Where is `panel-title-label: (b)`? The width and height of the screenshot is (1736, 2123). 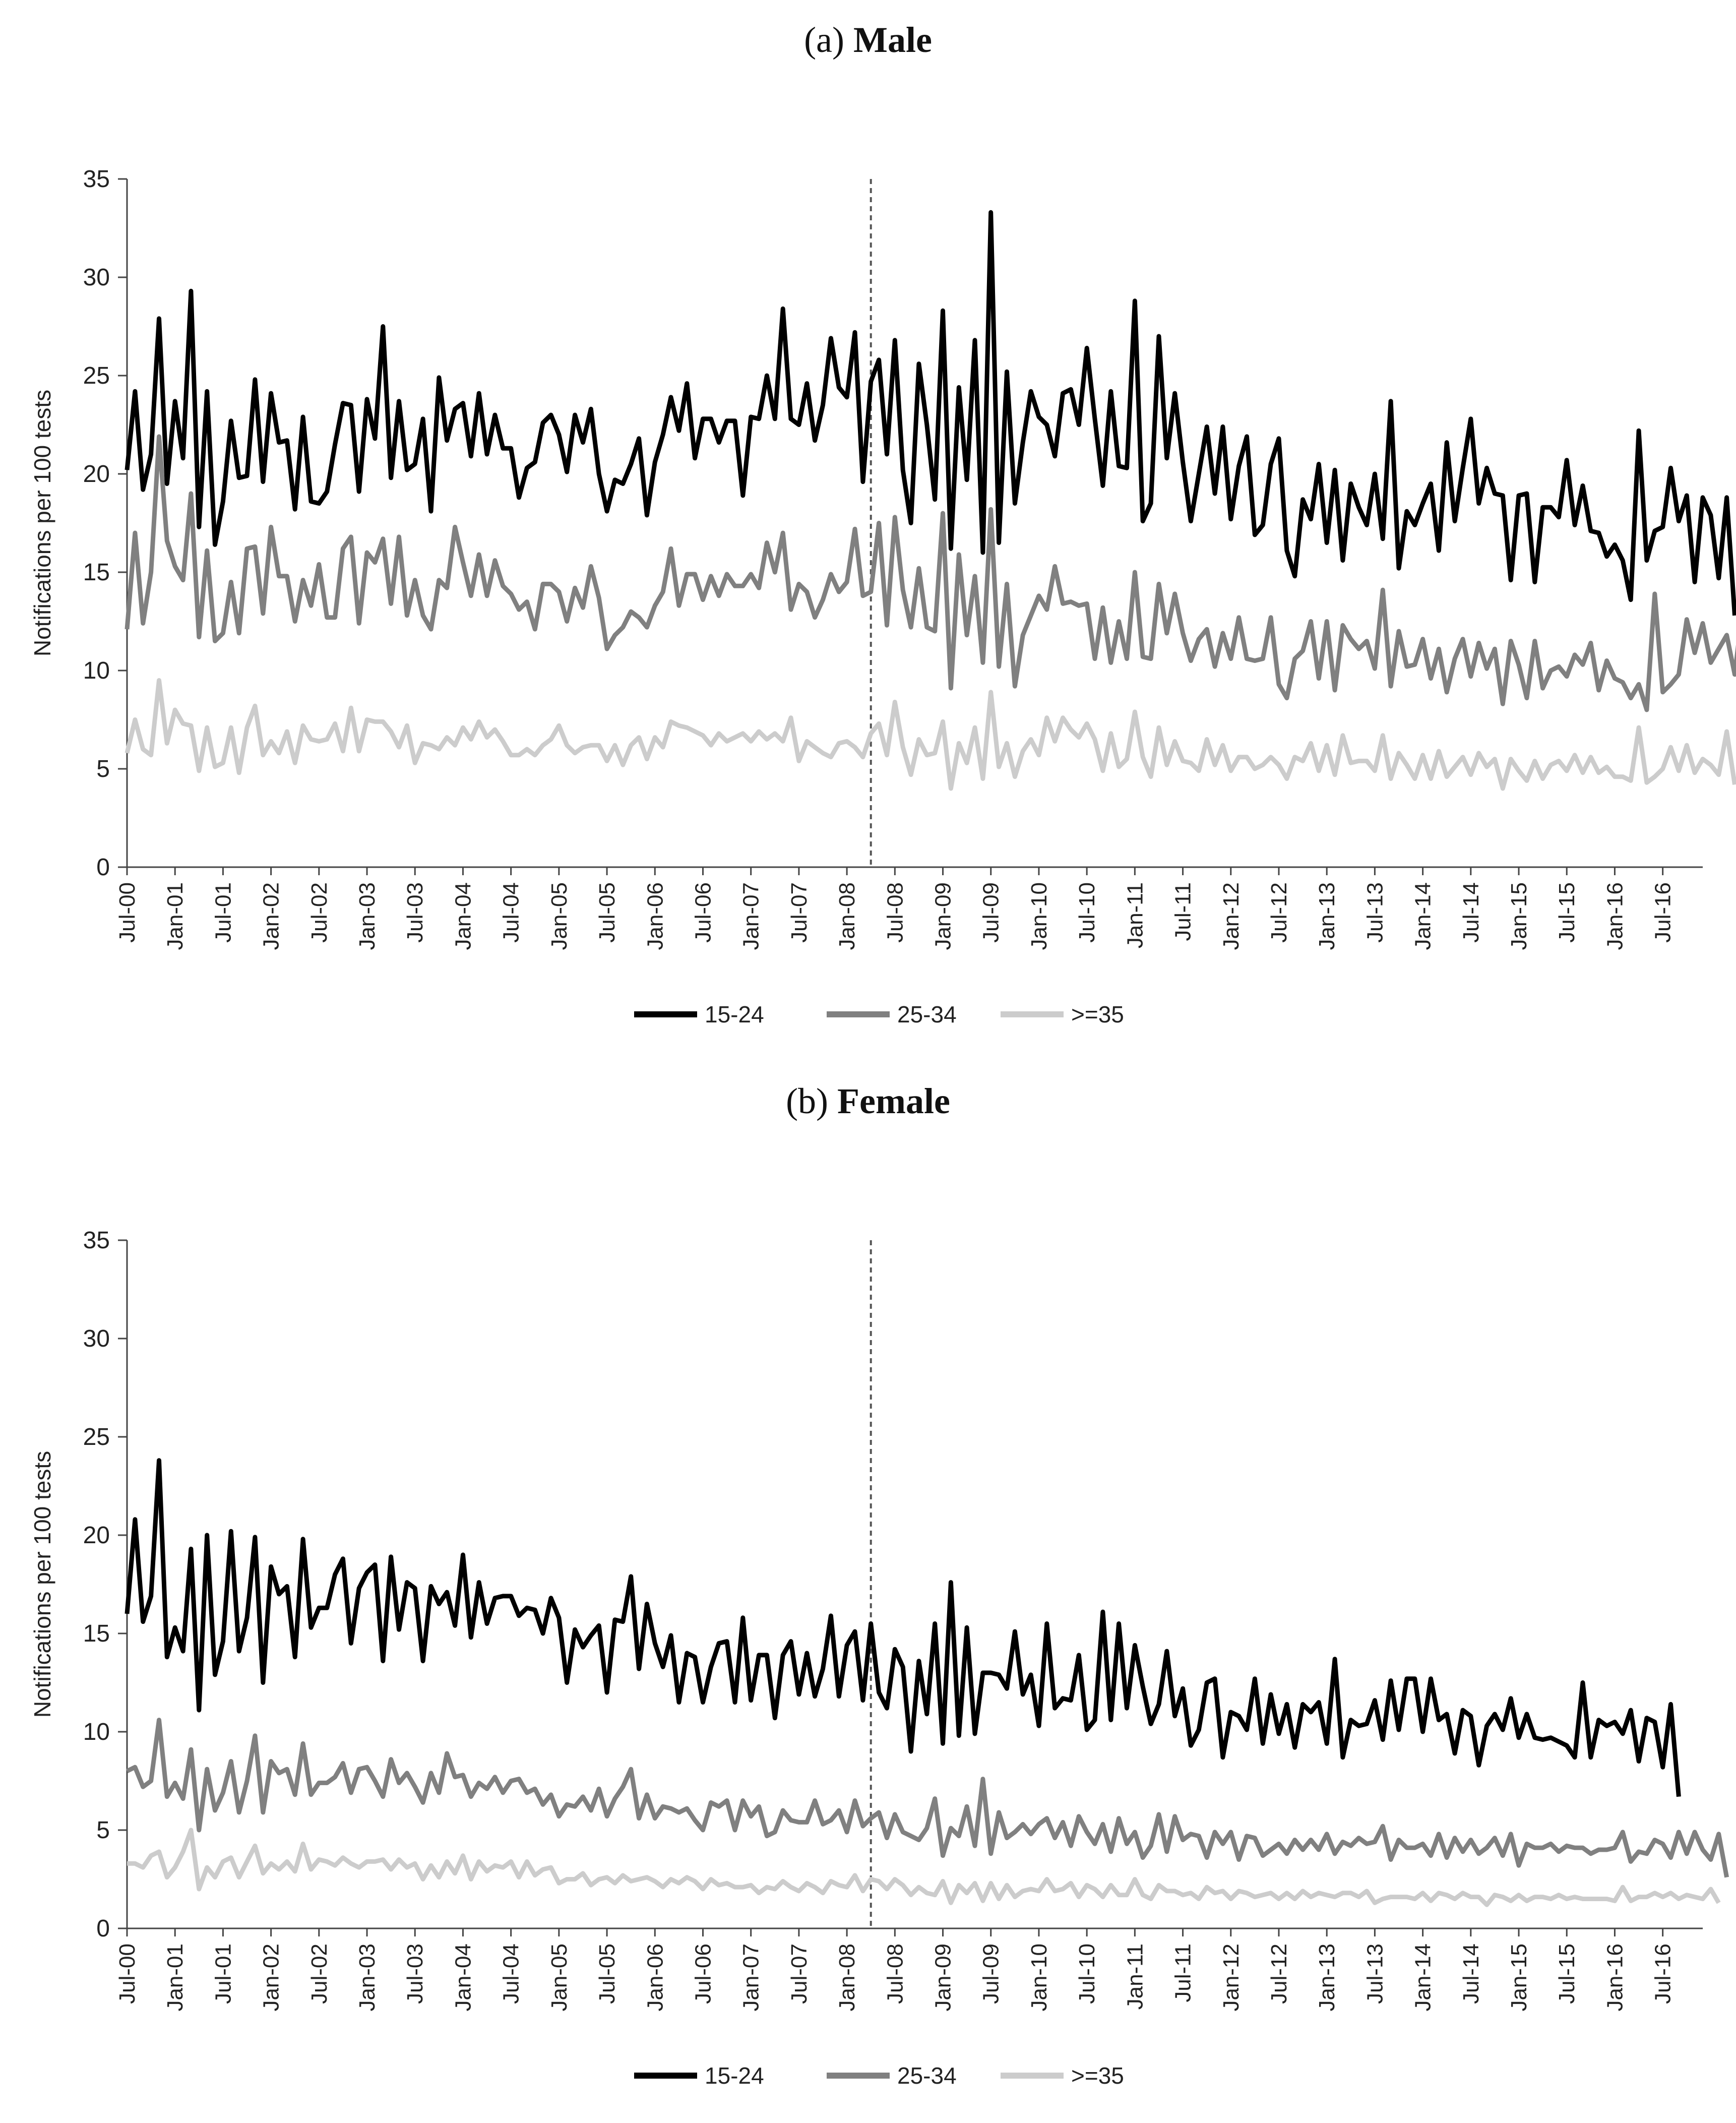 panel-title-label: (b) is located at coordinates (807, 1101).